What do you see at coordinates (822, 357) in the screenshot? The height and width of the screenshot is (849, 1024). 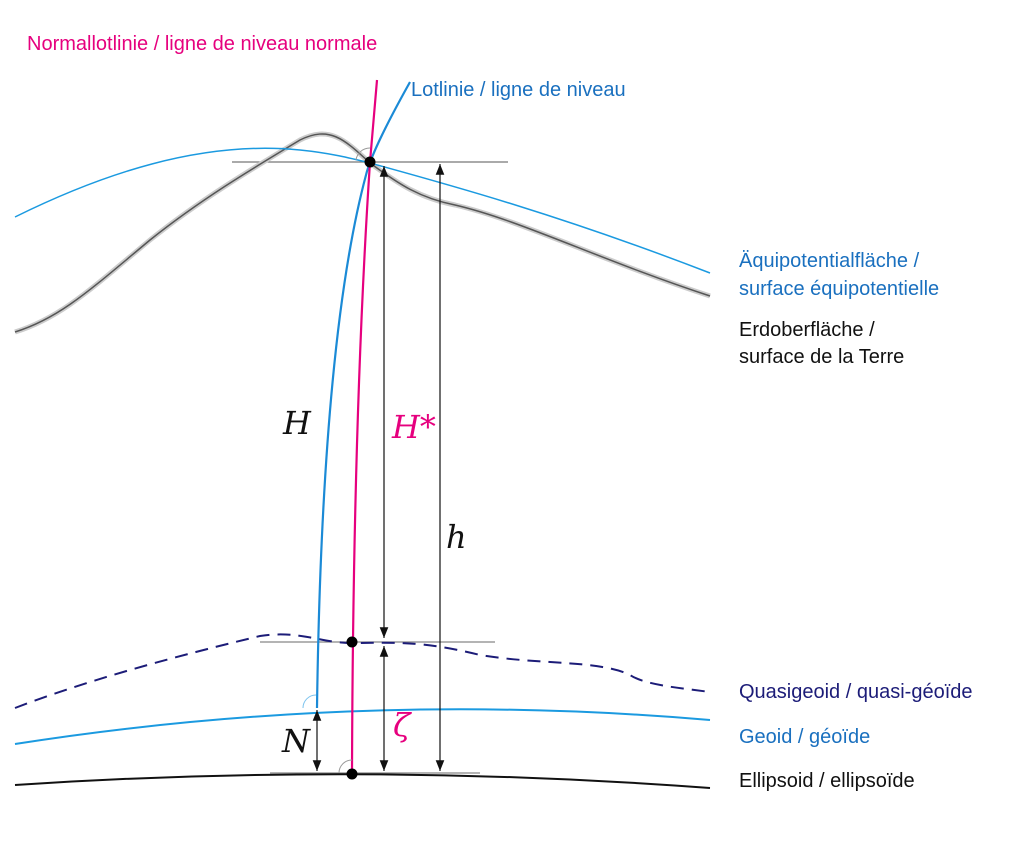 I see `earth-surface-label-line2: surface de la Terre` at bounding box center [822, 357].